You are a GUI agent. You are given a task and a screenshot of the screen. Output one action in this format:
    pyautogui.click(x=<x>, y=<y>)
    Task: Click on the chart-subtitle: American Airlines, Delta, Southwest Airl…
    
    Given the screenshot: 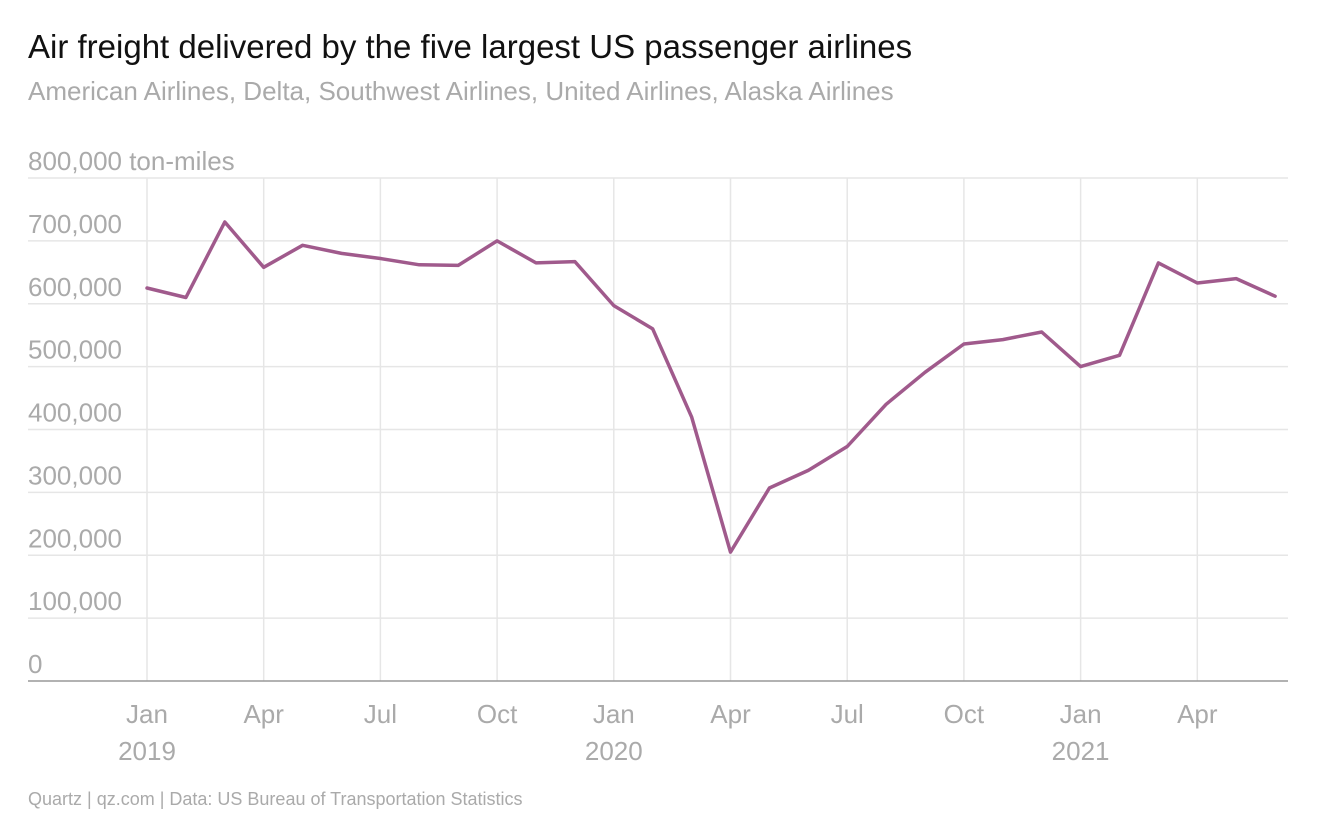 What is the action you would take?
    pyautogui.click(x=461, y=91)
    